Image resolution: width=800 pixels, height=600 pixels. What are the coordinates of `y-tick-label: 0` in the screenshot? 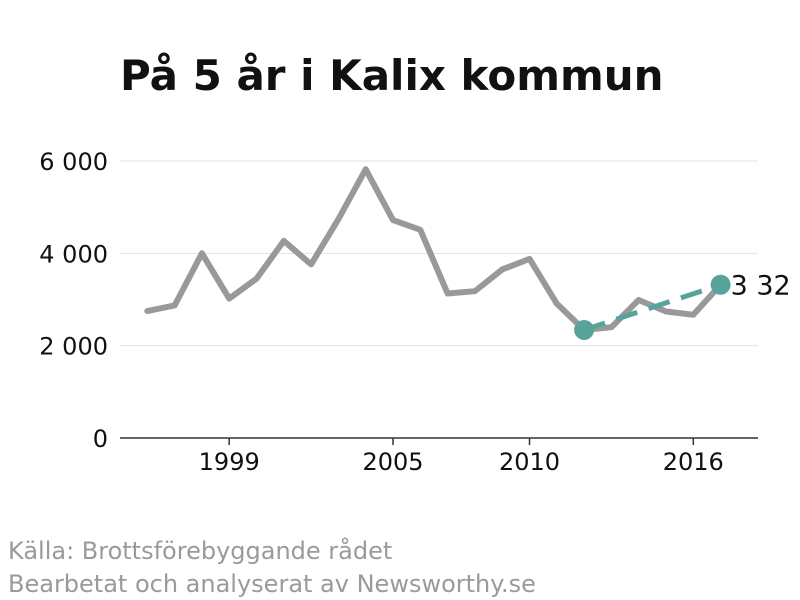 It's located at (100, 439).